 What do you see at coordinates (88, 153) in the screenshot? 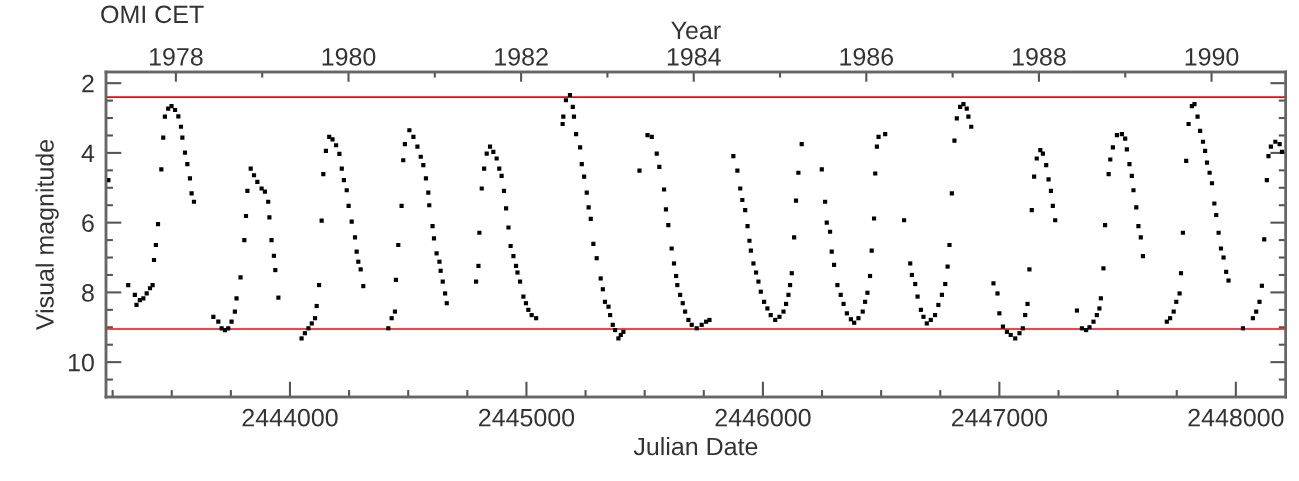
I see `y-tick-label: 4` at bounding box center [88, 153].